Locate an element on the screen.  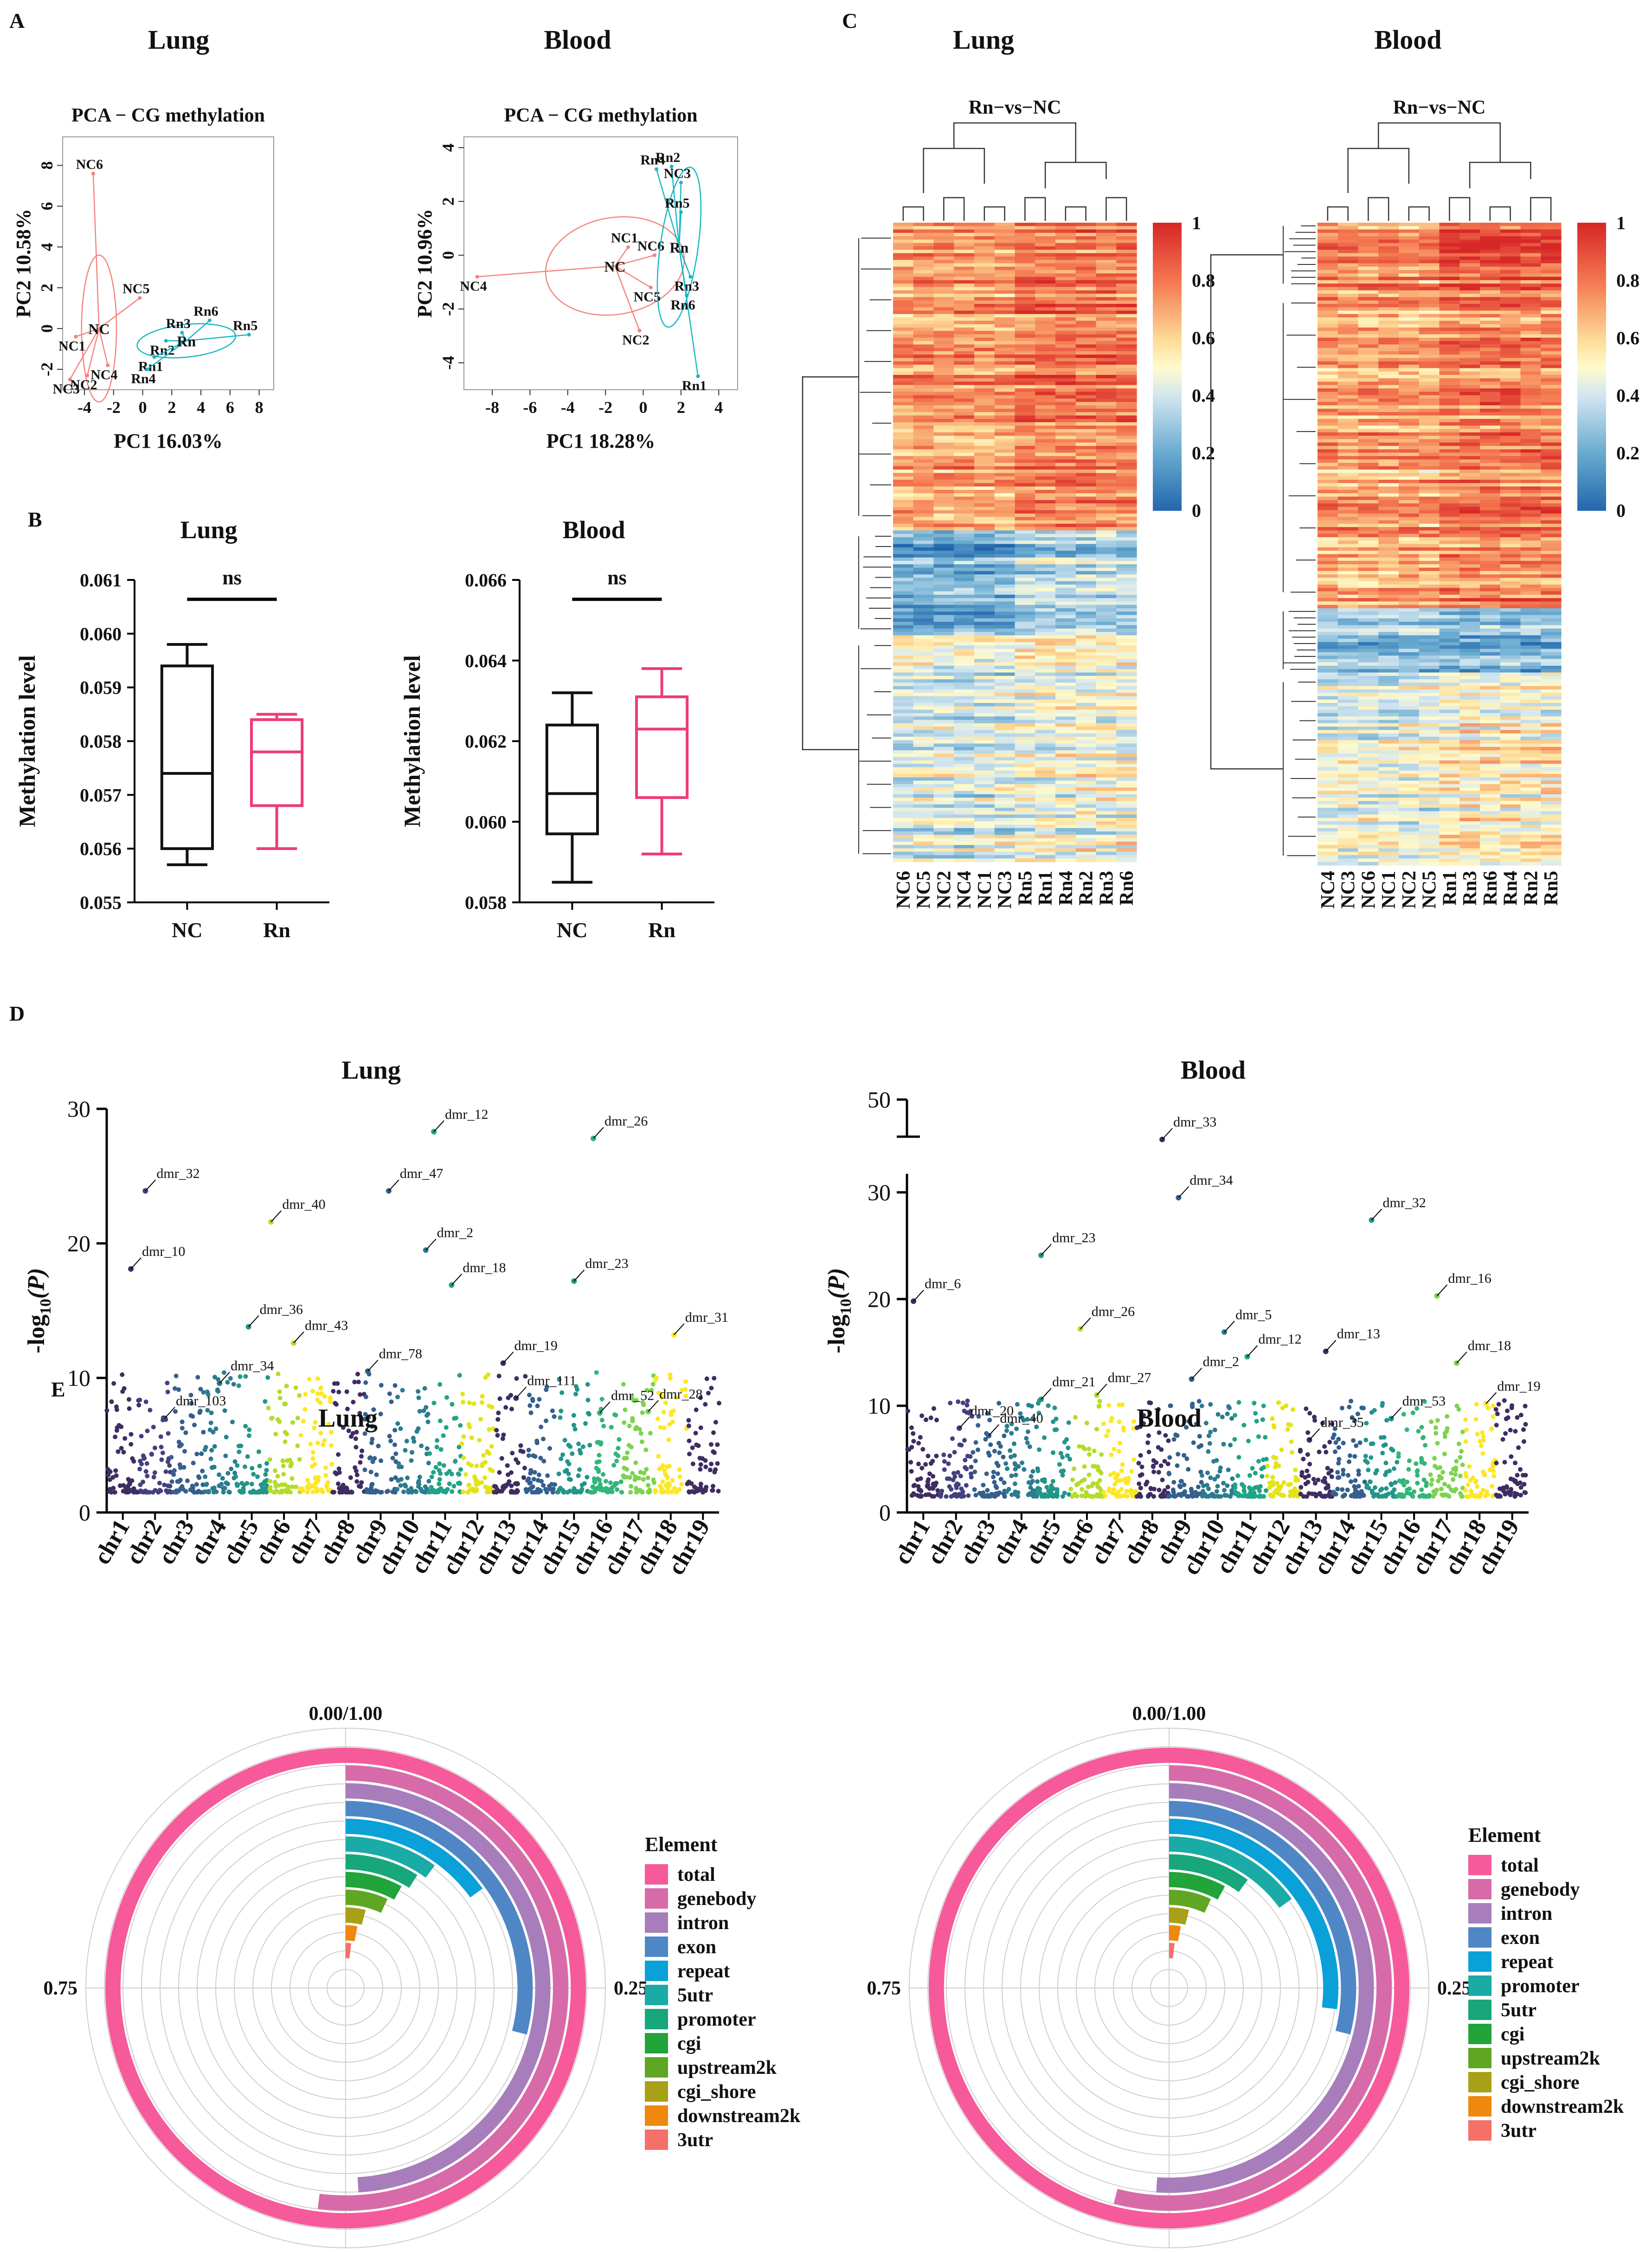
panel-title: Blood is located at coordinates (593, 530).